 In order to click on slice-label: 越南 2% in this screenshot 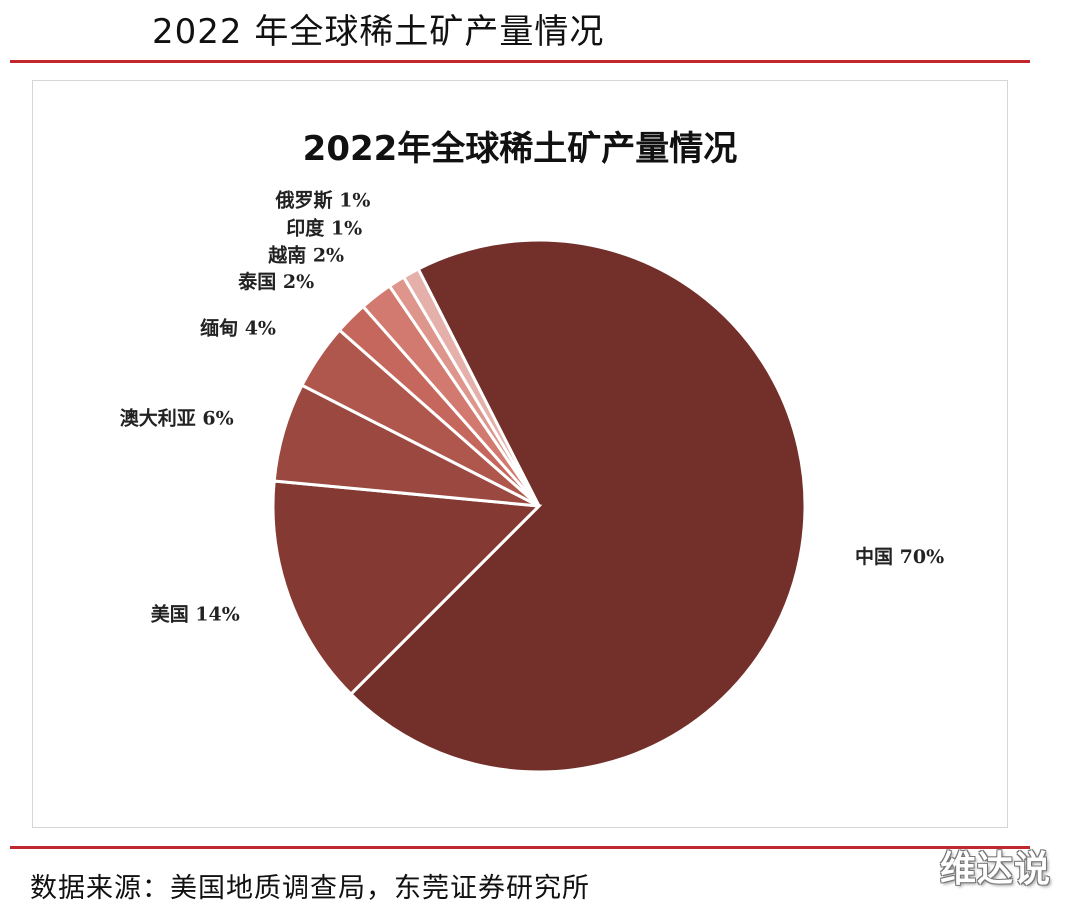, I will do `click(305, 255)`.